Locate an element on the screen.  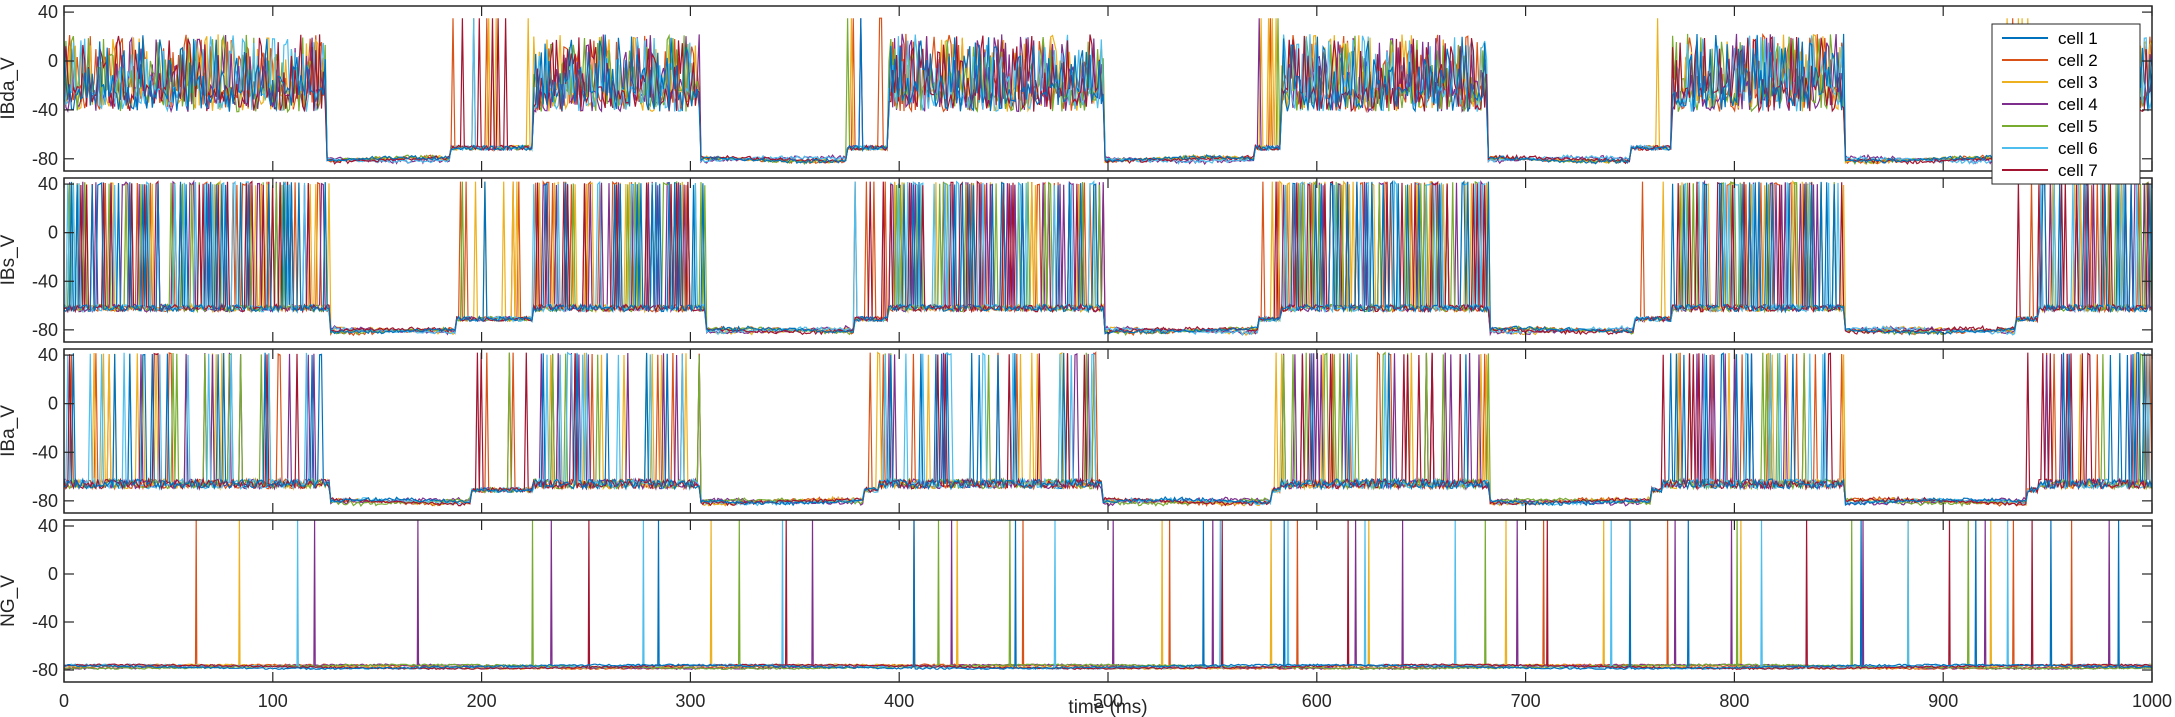
legend-entry: cell 7 is located at coordinates (2078, 170).